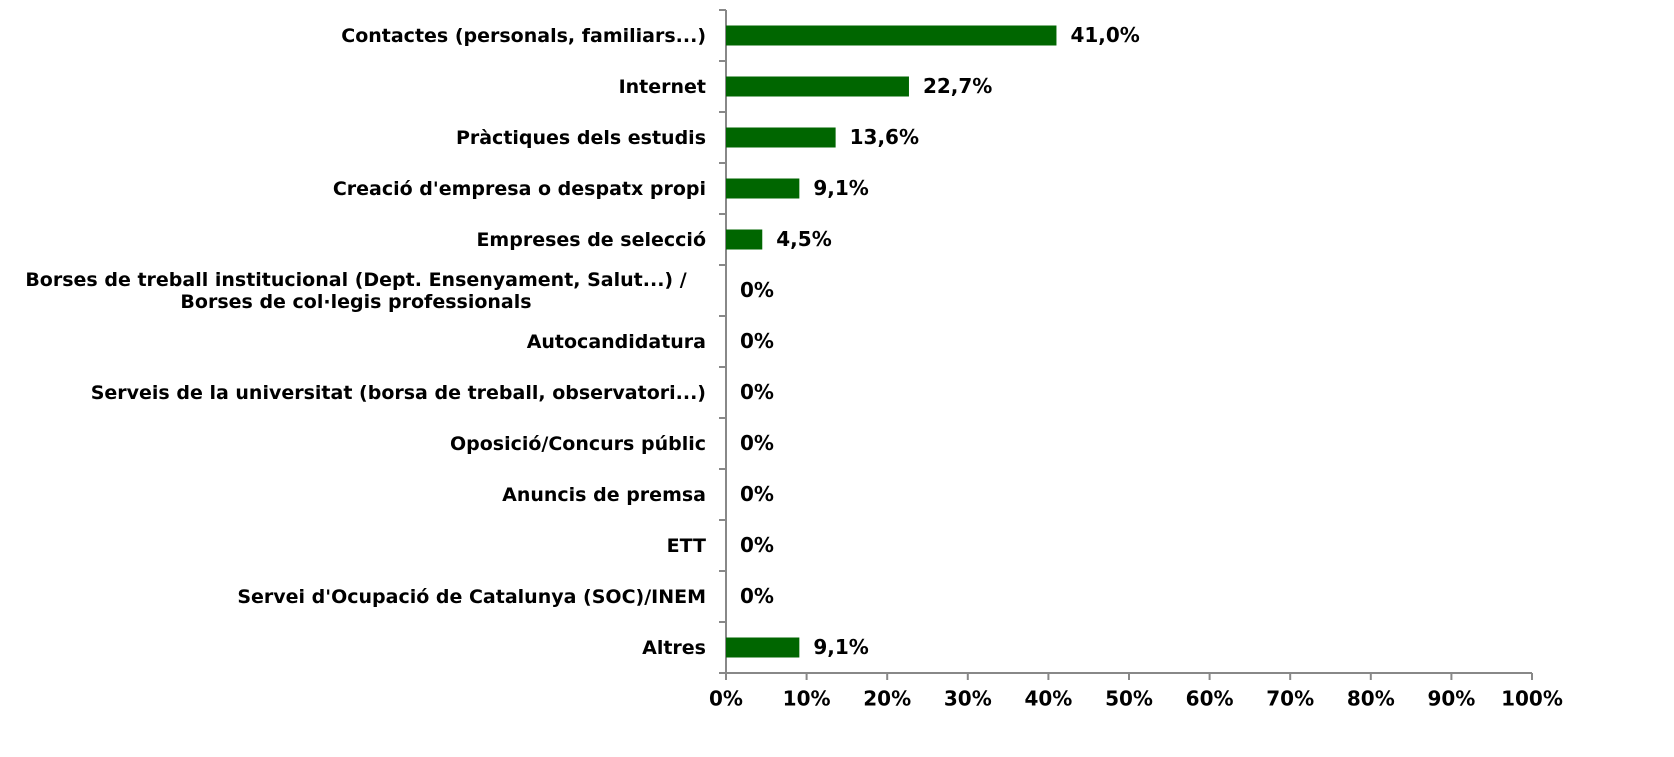 This screenshot has width=1674, height=757. Describe the element at coordinates (807, 699) in the screenshot. I see `x-tick-label: 10%` at that location.